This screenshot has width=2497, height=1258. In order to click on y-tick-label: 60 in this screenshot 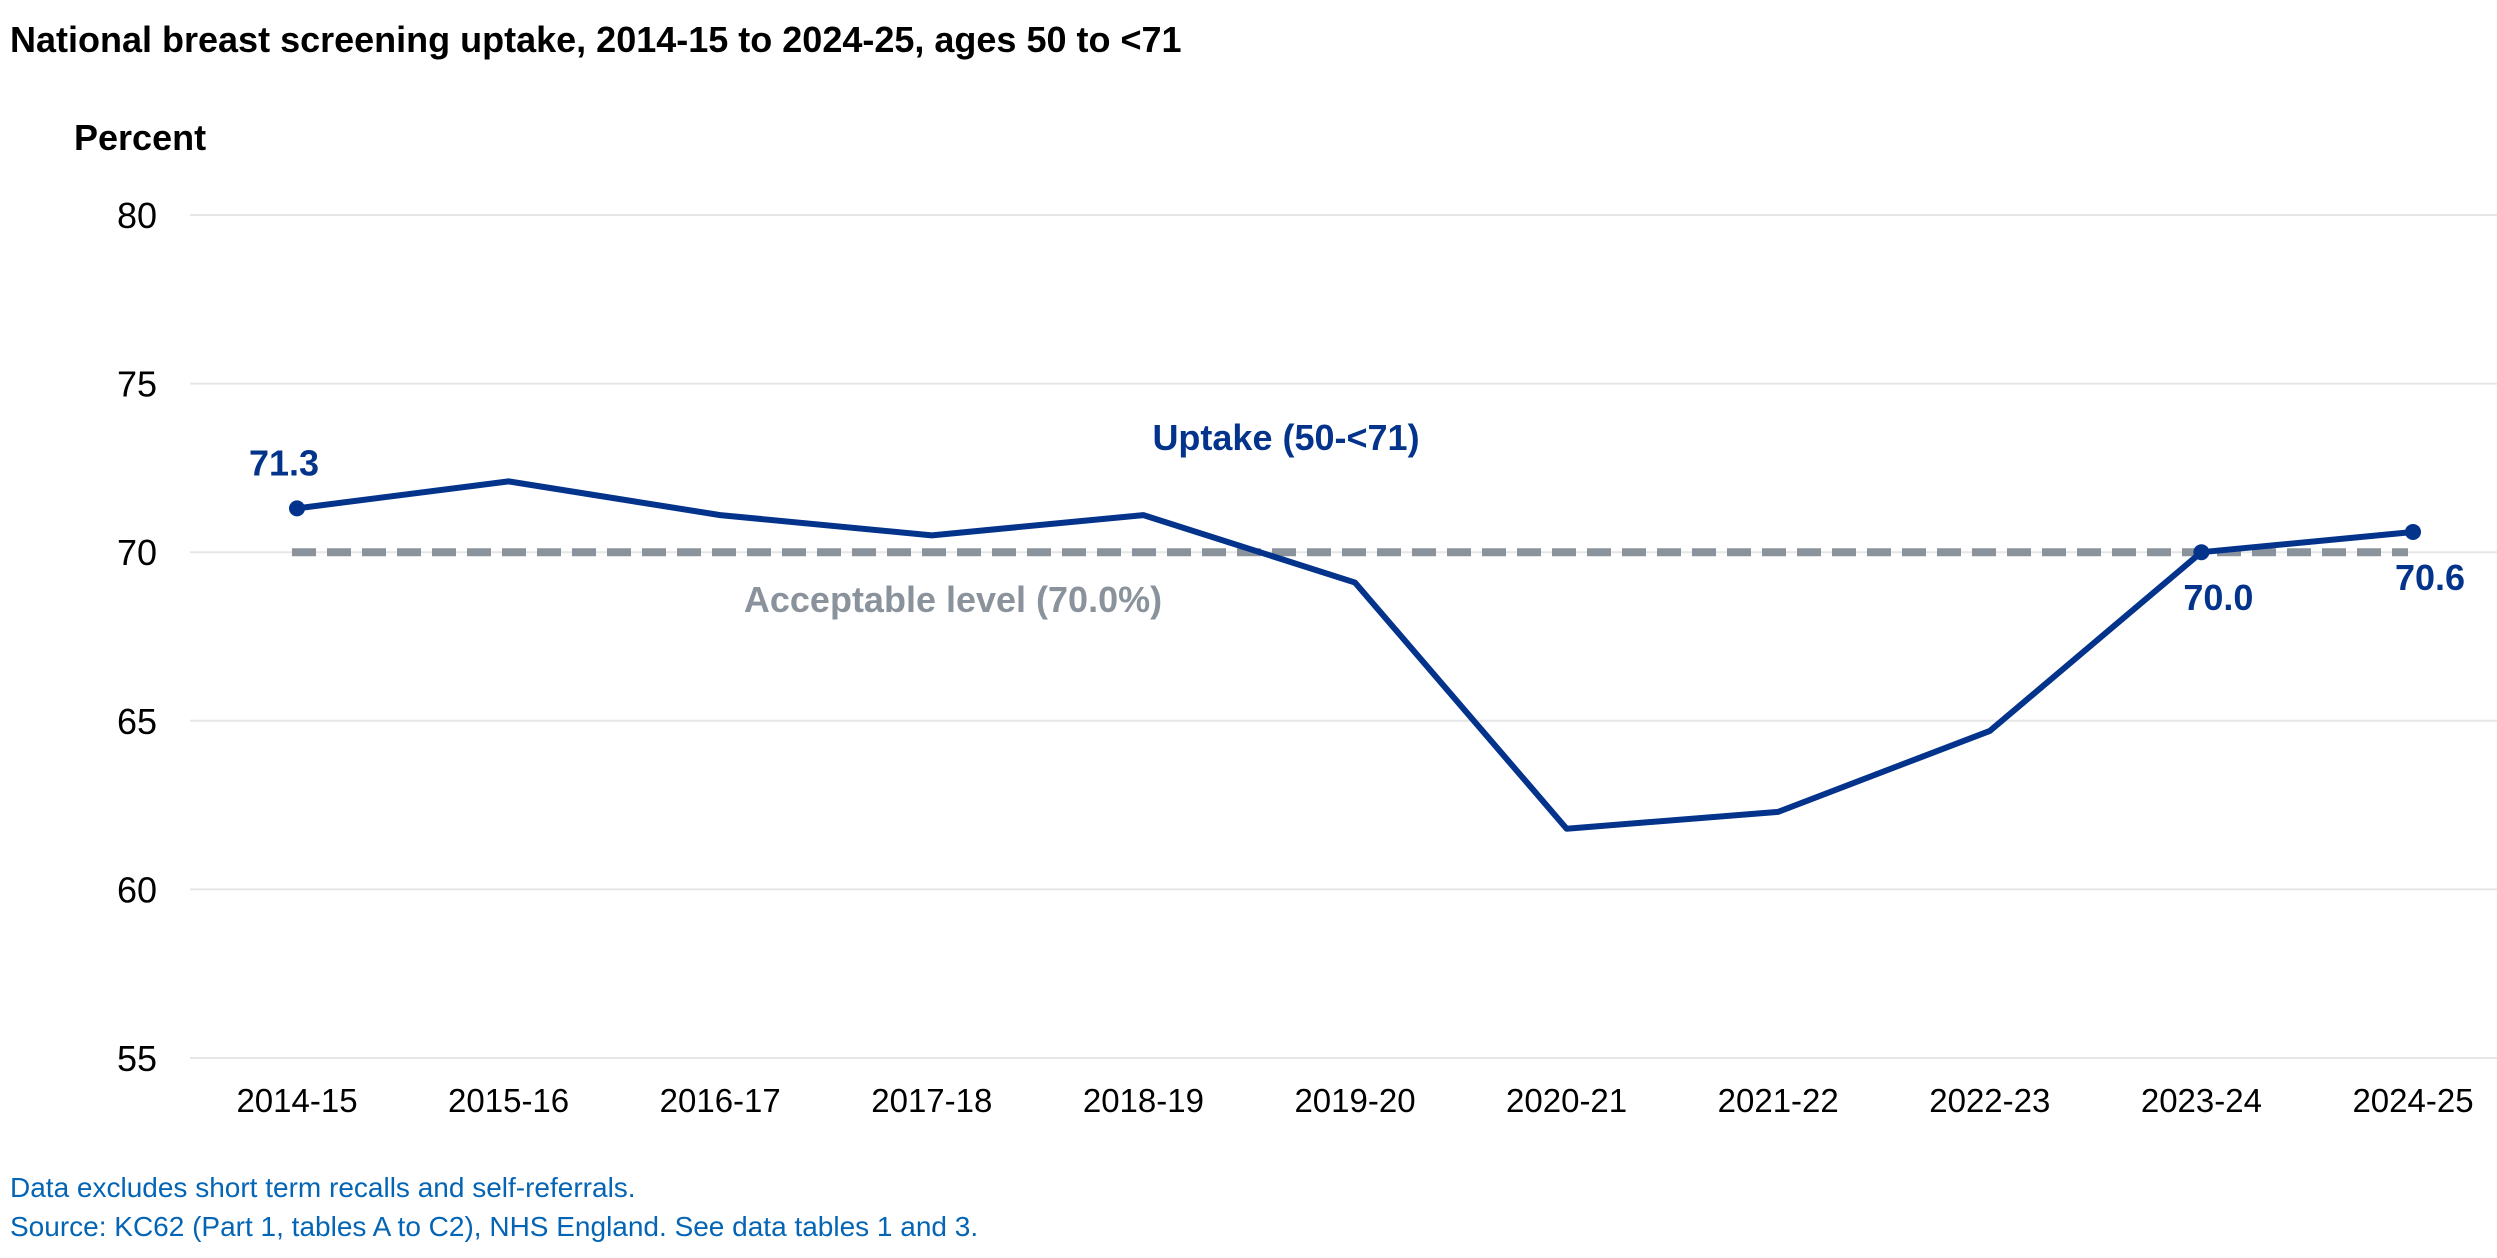, I will do `click(137, 889)`.